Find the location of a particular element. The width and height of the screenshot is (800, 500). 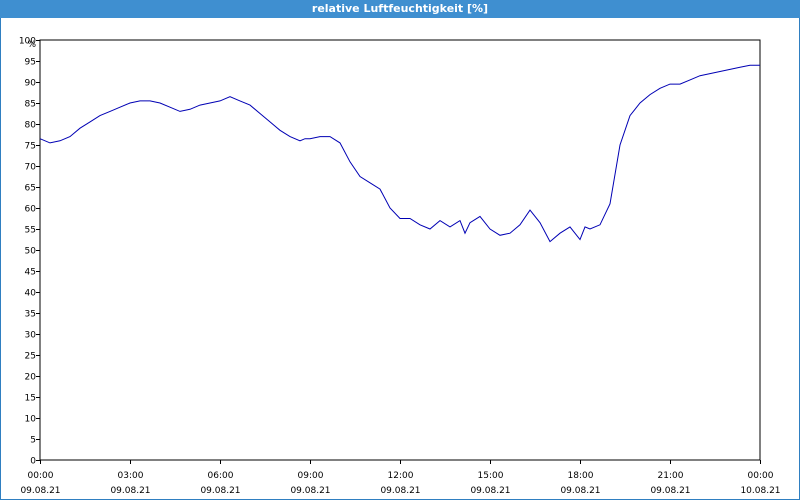

y-tick-label: 85 is located at coordinates (30, 105).